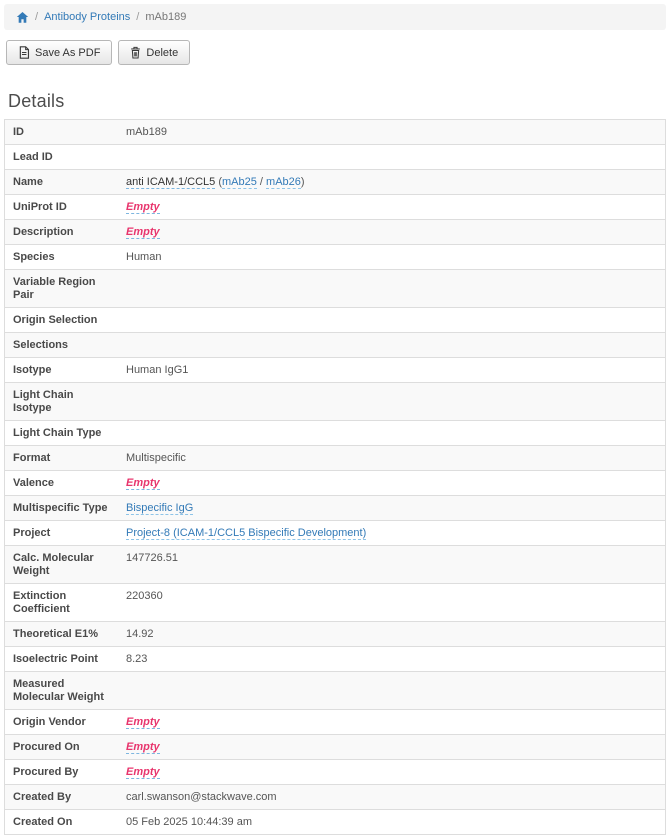  Describe the element at coordinates (335, 17) in the screenshot. I see `breadcrumb: / Antibody Proteins / mAb189` at that location.